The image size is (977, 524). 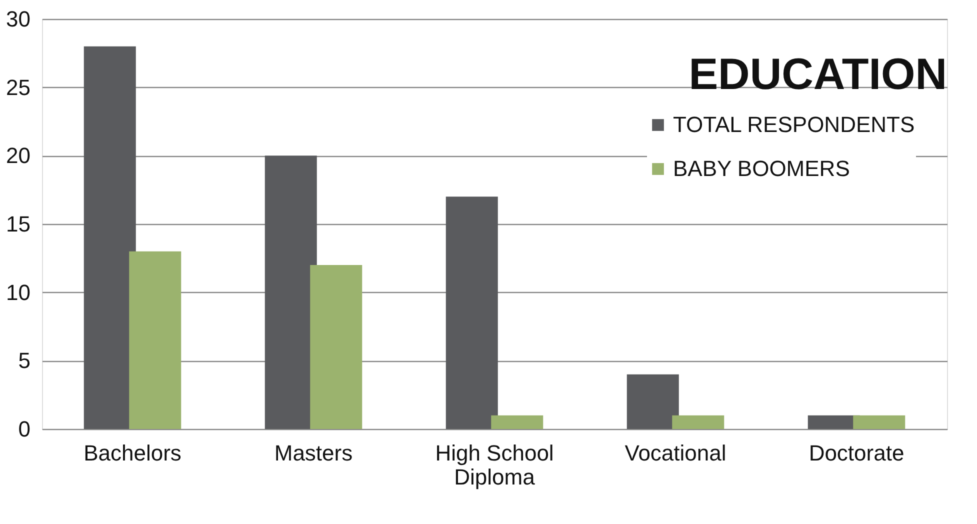 What do you see at coordinates (18, 292) in the screenshot?
I see `y-tick-label: 10` at bounding box center [18, 292].